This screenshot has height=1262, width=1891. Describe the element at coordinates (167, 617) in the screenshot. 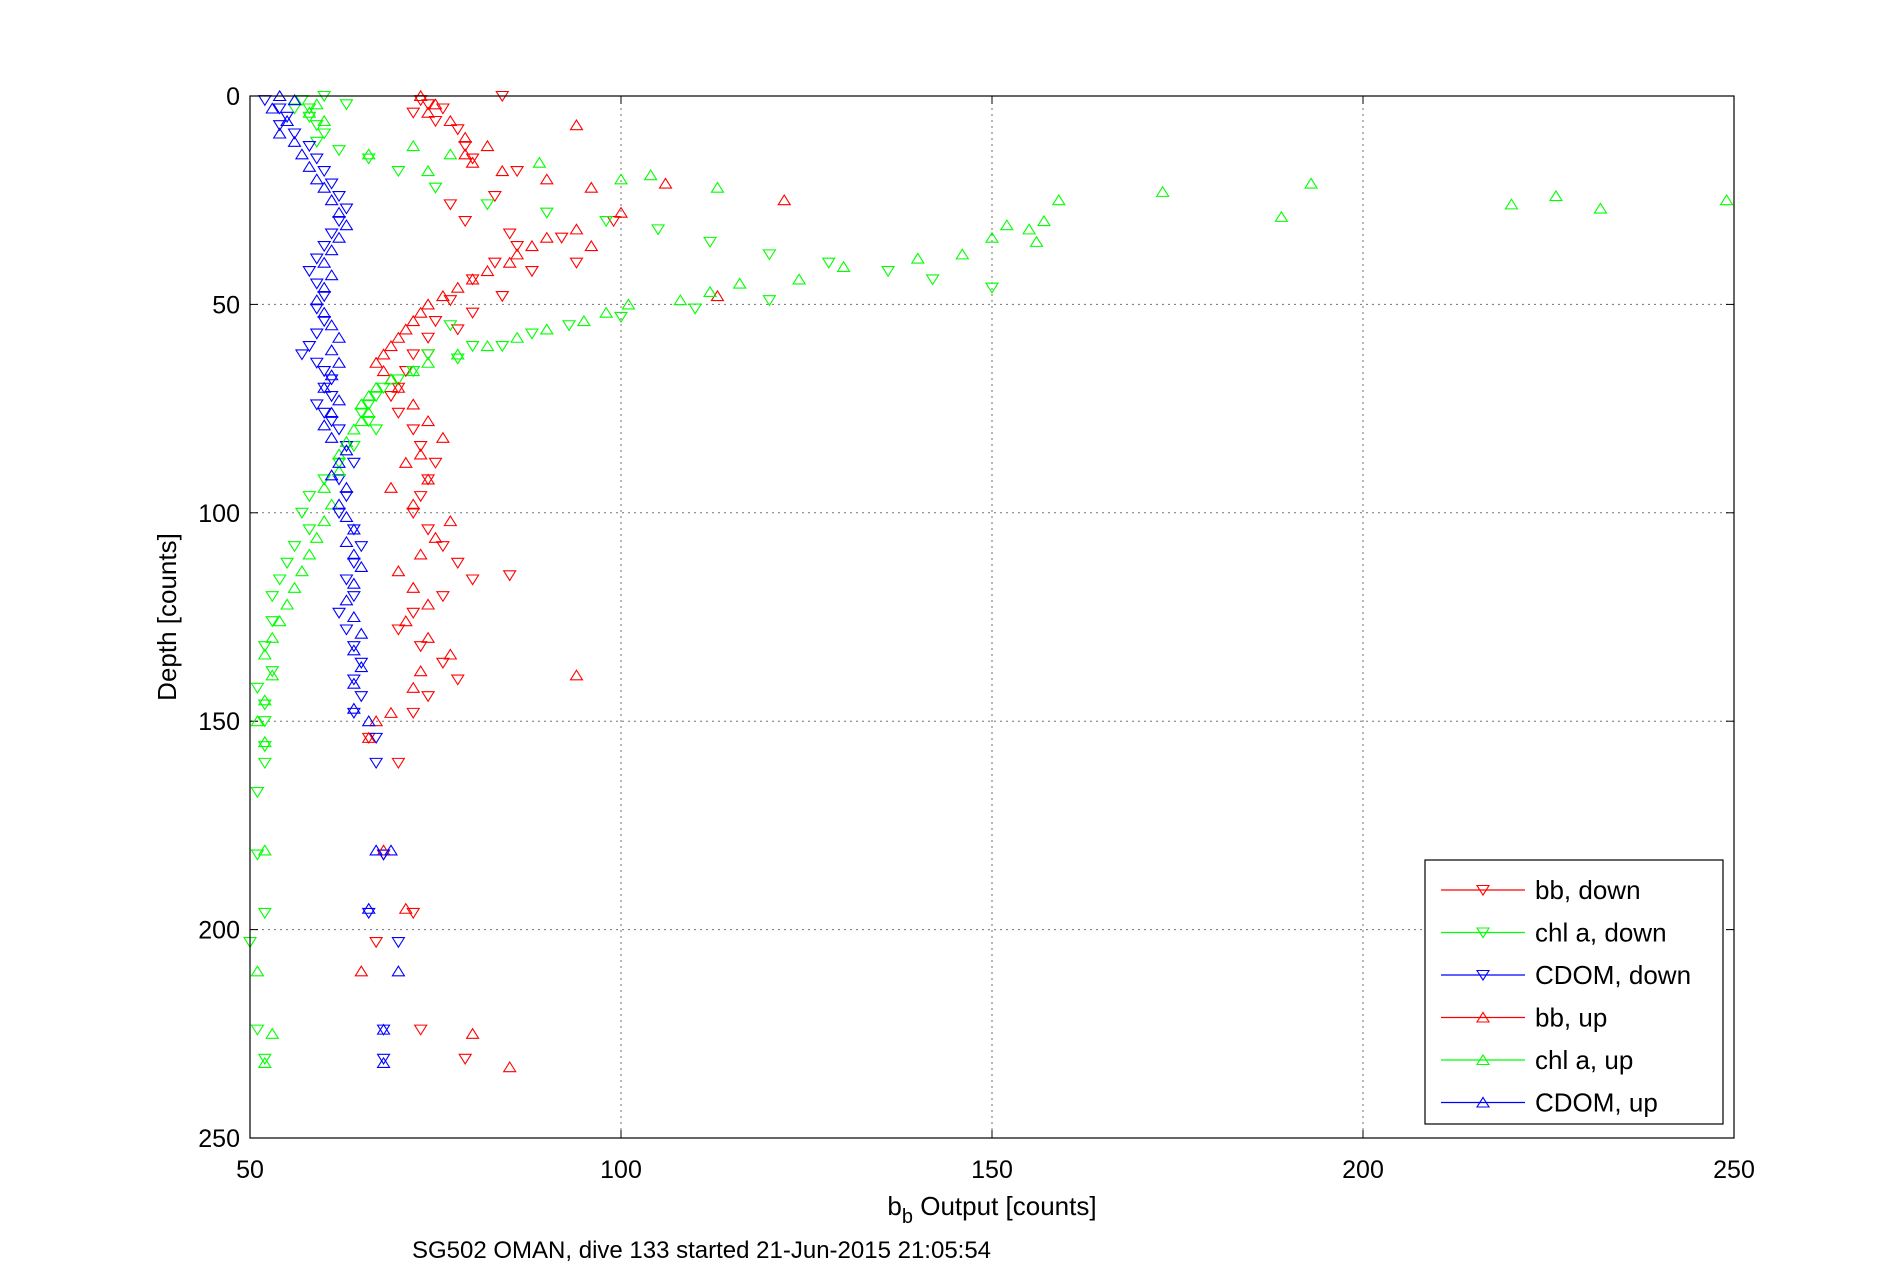

I see `y-axis-label: Depth [counts]` at that location.